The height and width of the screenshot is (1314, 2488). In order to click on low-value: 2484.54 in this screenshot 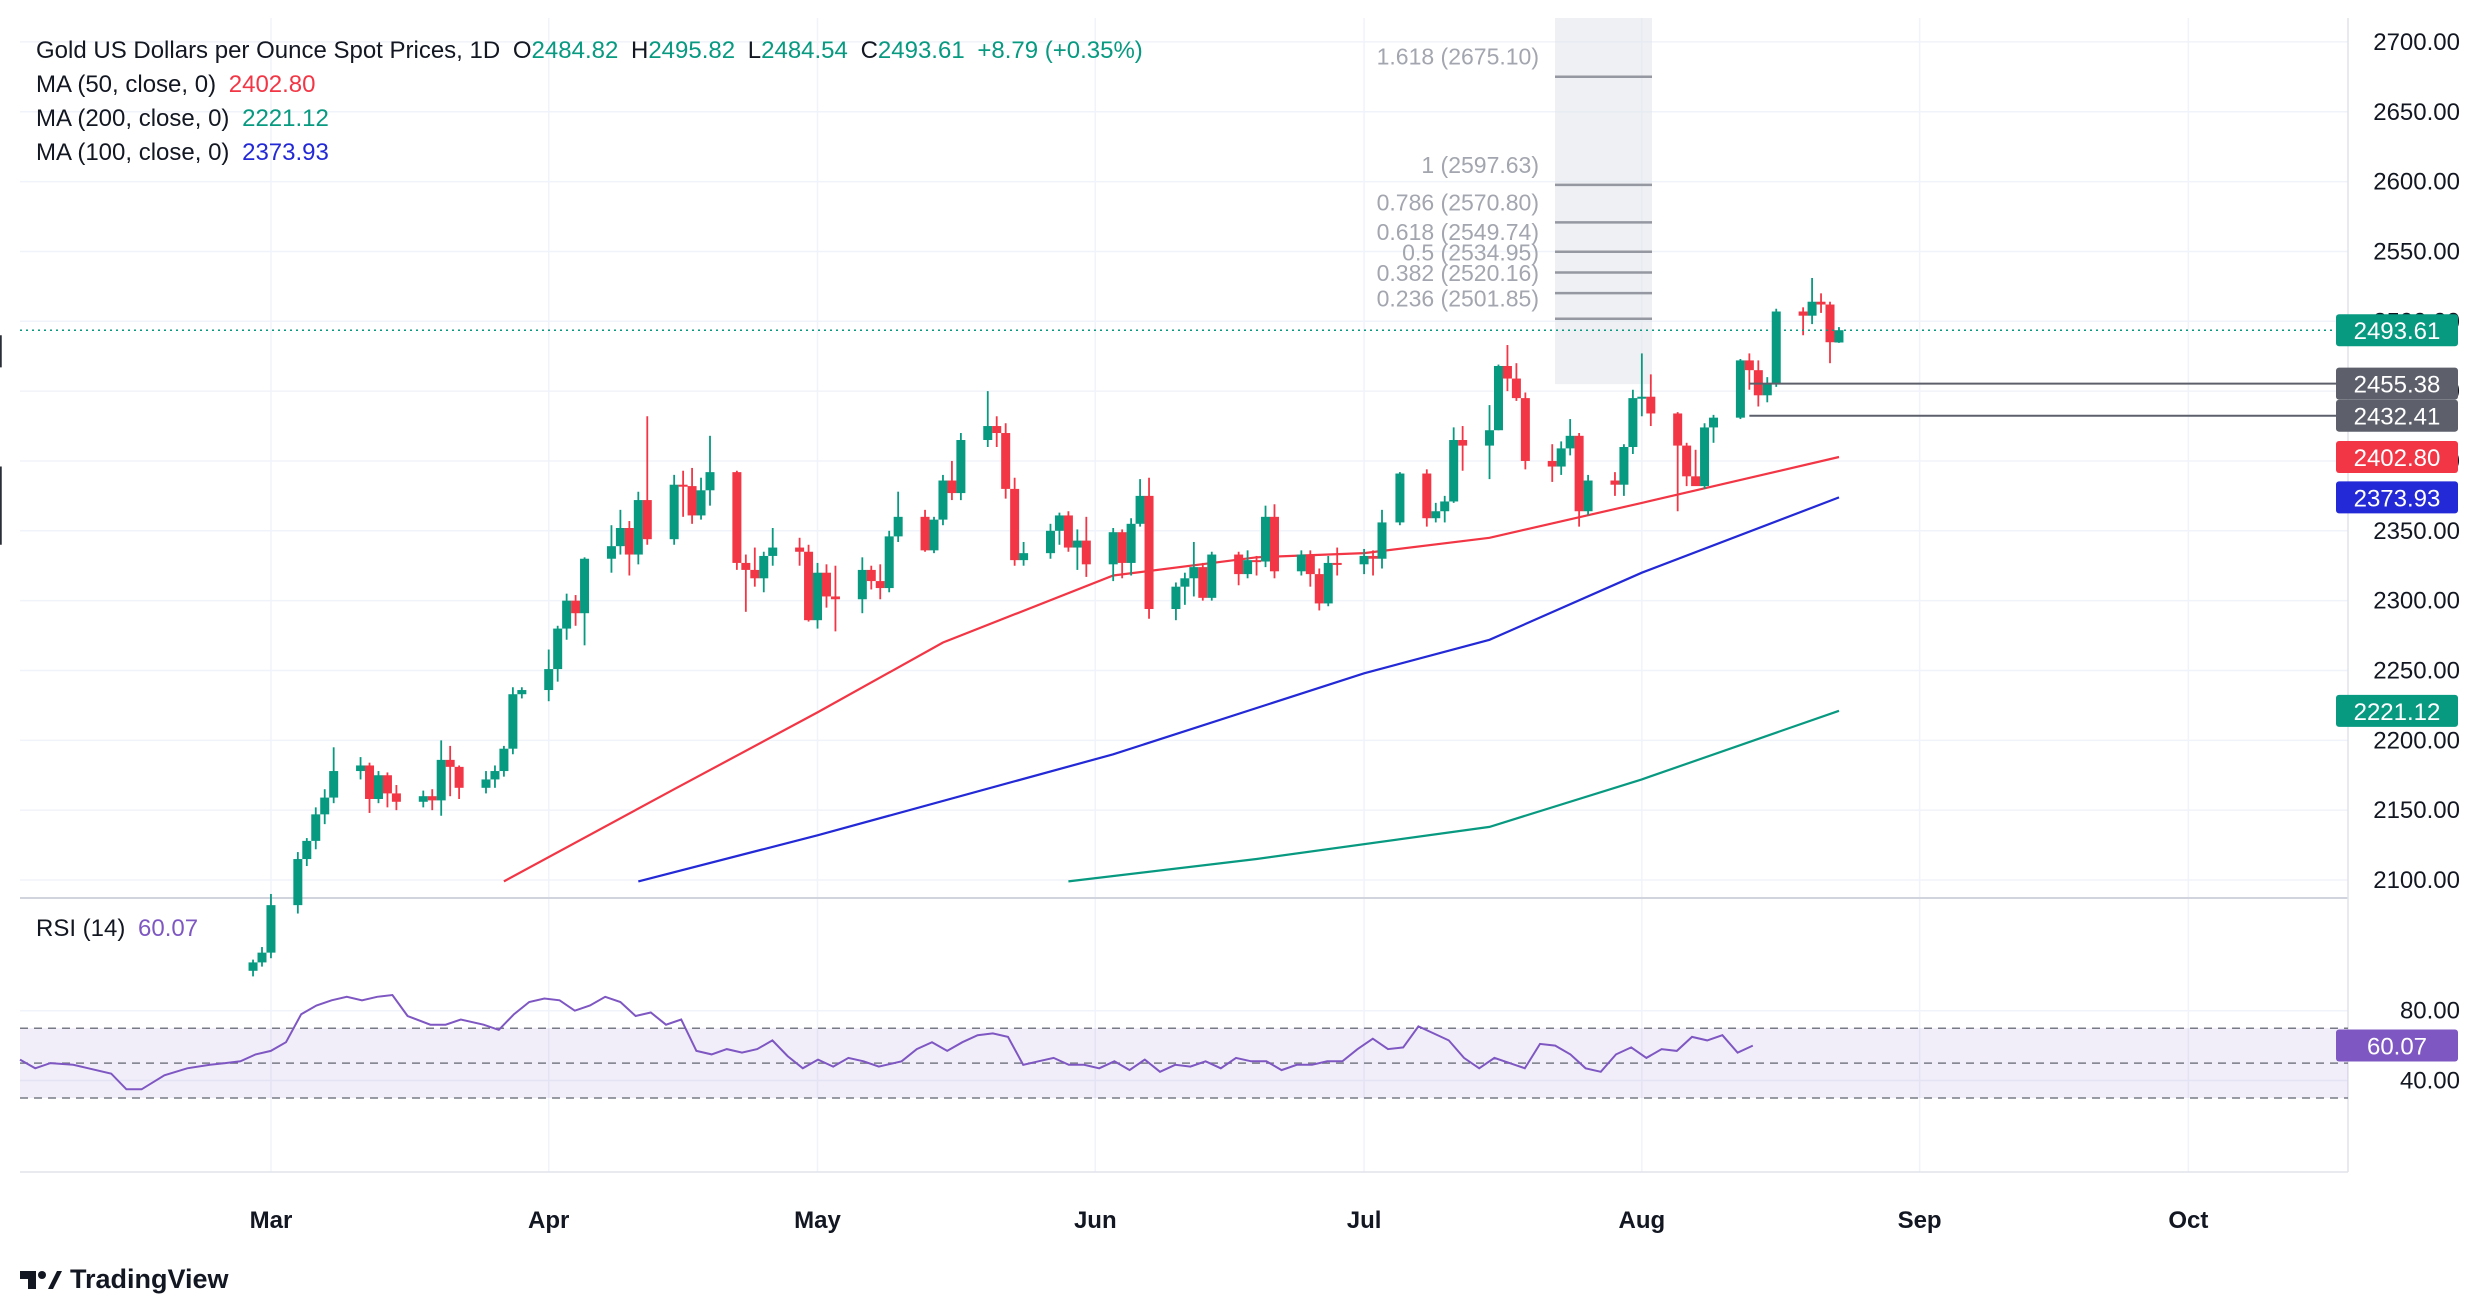, I will do `click(804, 50)`.